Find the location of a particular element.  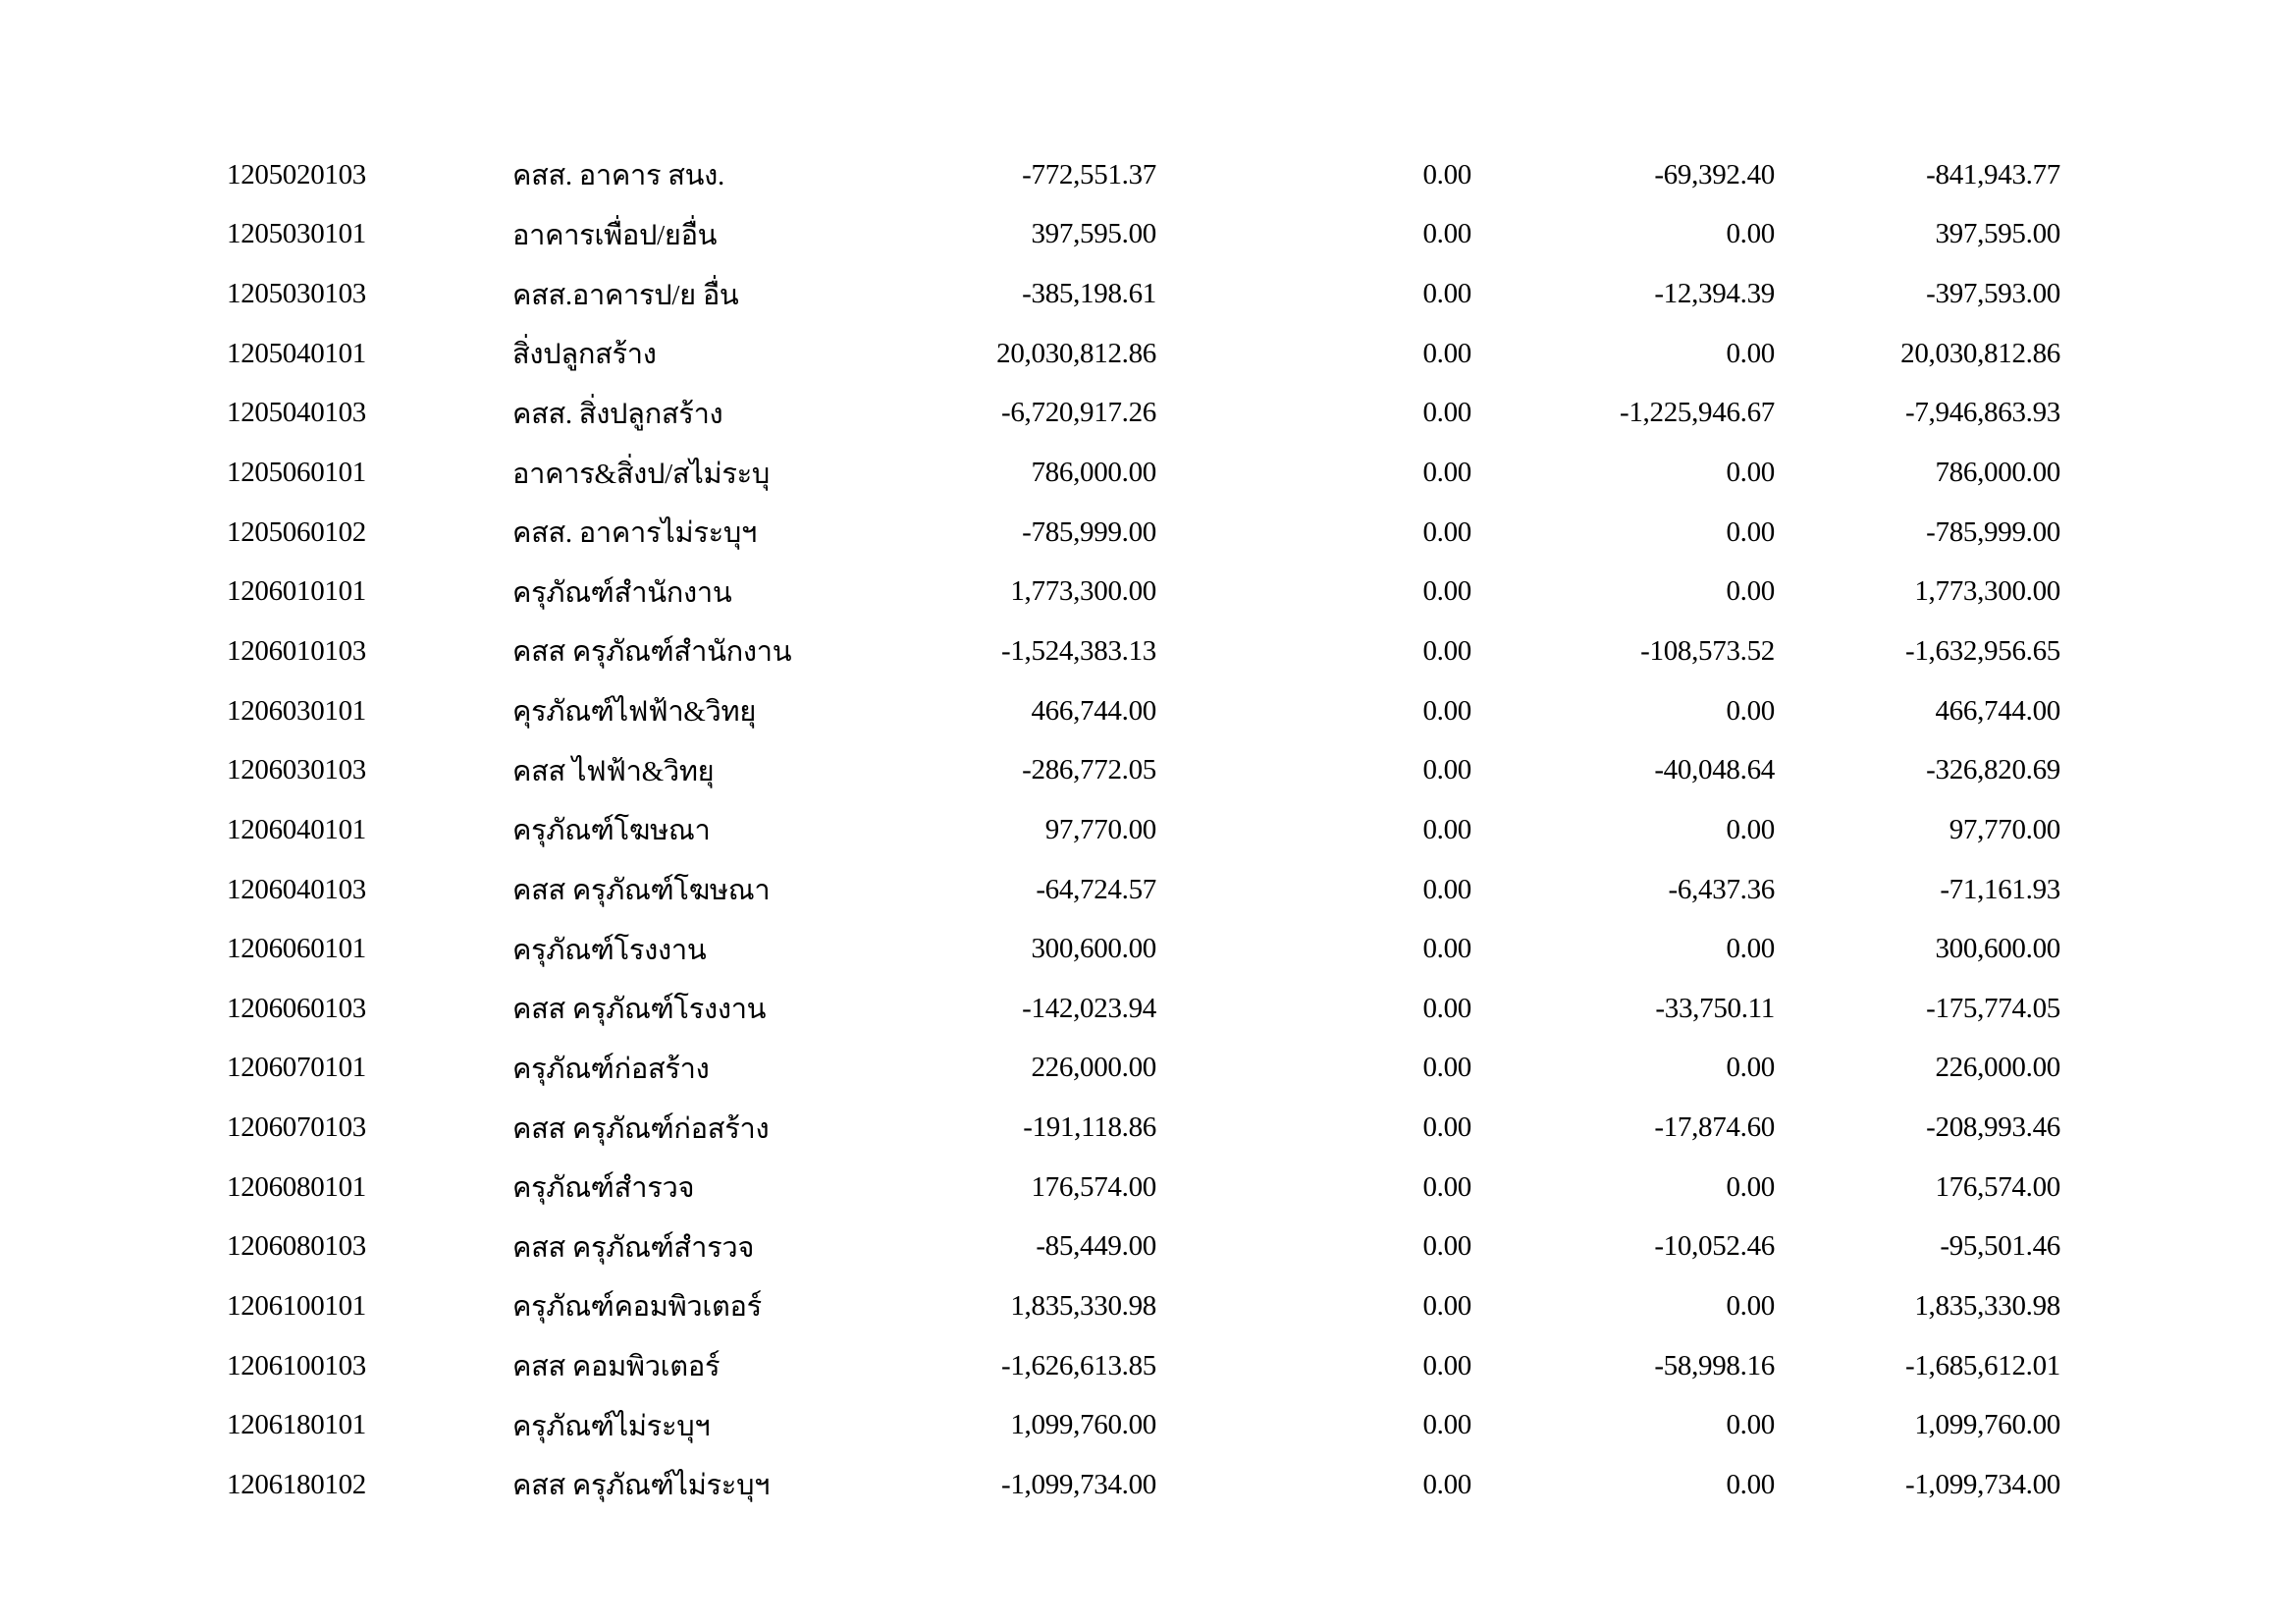

amount-cell: -1,626,613.85 is located at coordinates (1078, 1365).